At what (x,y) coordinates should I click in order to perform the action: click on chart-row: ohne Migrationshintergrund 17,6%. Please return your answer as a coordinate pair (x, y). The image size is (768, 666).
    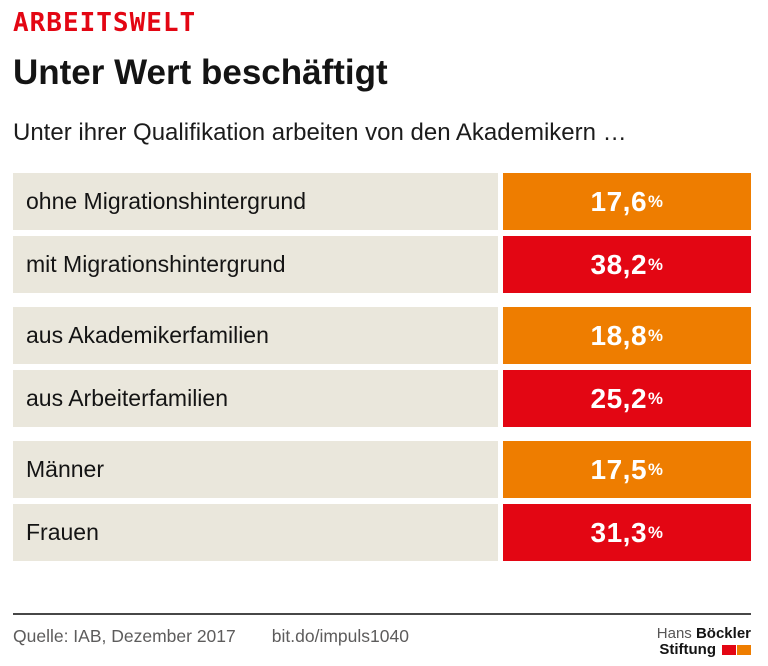
    Looking at the image, I should click on (382, 201).